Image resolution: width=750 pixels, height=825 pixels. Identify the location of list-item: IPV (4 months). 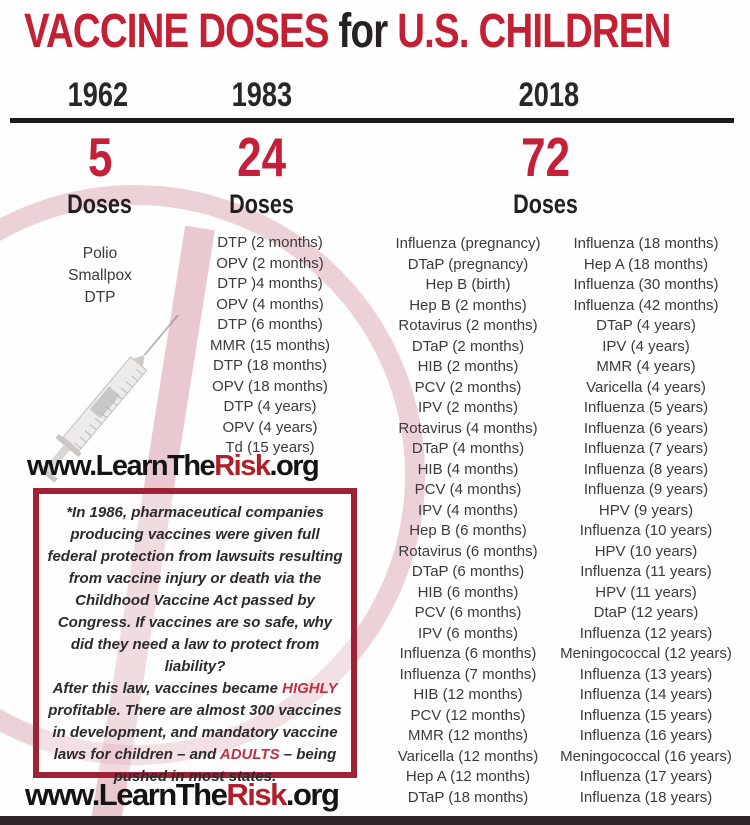
(468, 510).